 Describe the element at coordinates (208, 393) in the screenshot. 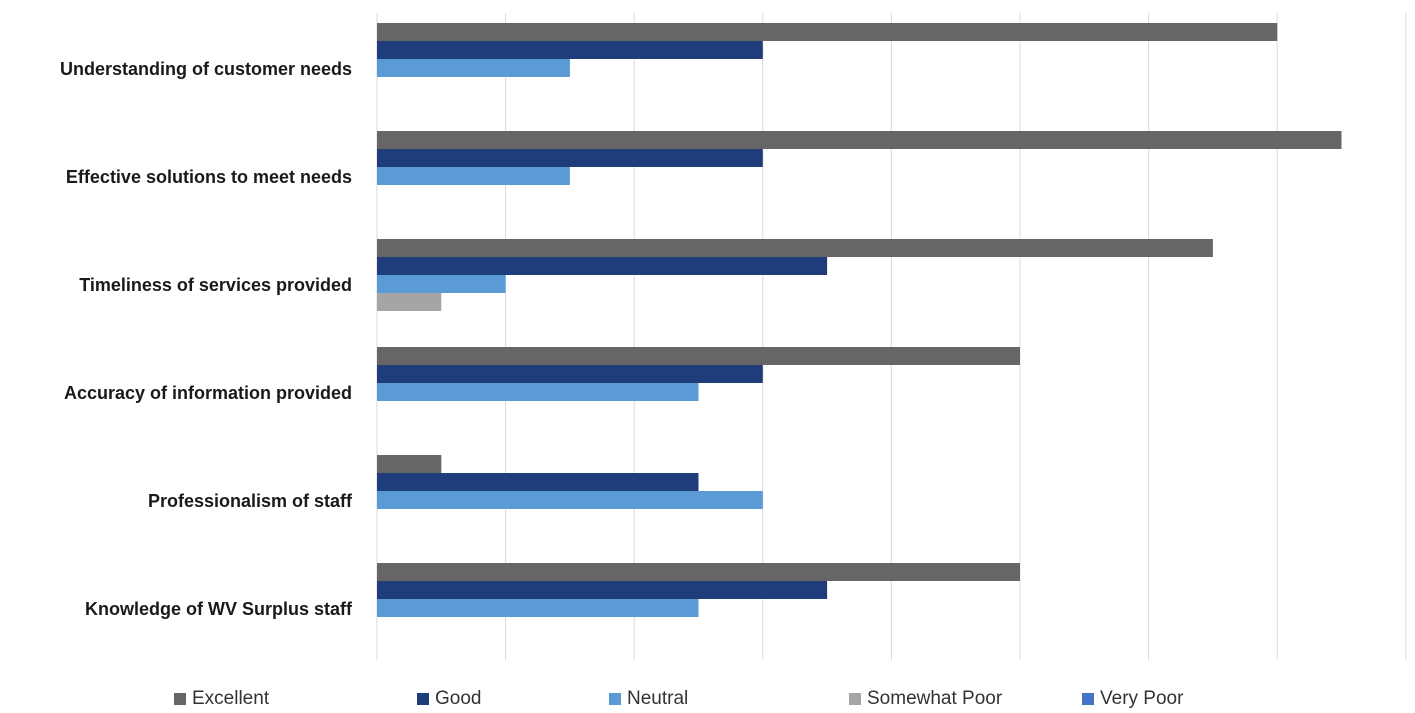

I see `category-label: Accuracy of information provided` at that location.